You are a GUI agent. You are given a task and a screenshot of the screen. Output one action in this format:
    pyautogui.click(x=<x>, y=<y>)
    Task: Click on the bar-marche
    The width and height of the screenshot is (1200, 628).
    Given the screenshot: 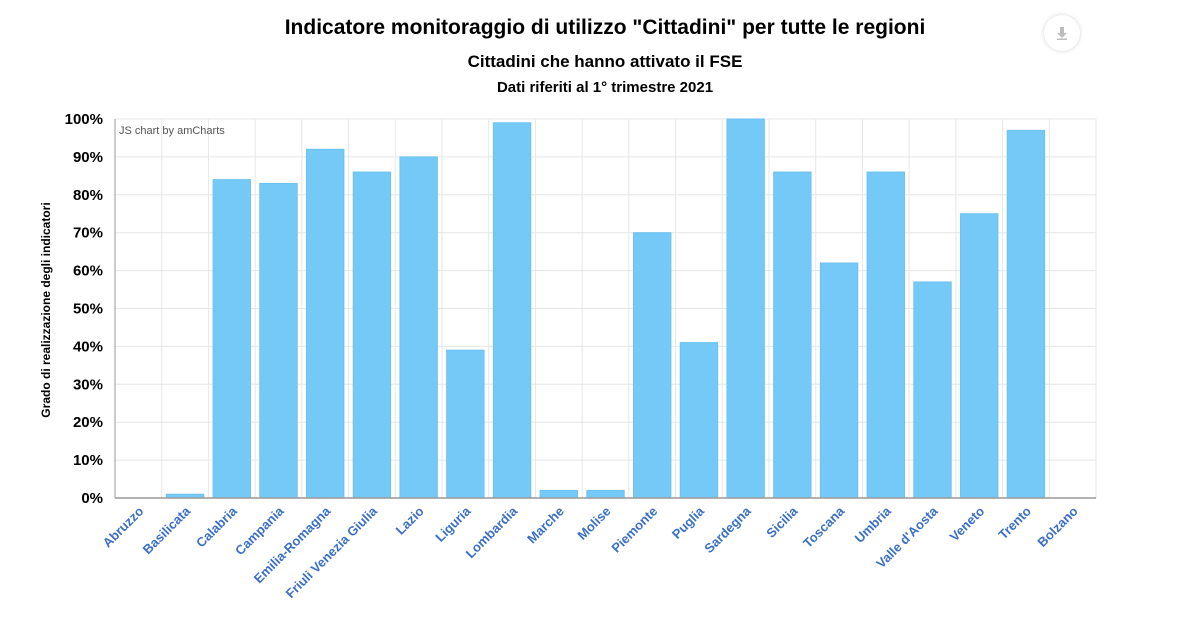 What is the action you would take?
    pyautogui.click(x=558, y=494)
    